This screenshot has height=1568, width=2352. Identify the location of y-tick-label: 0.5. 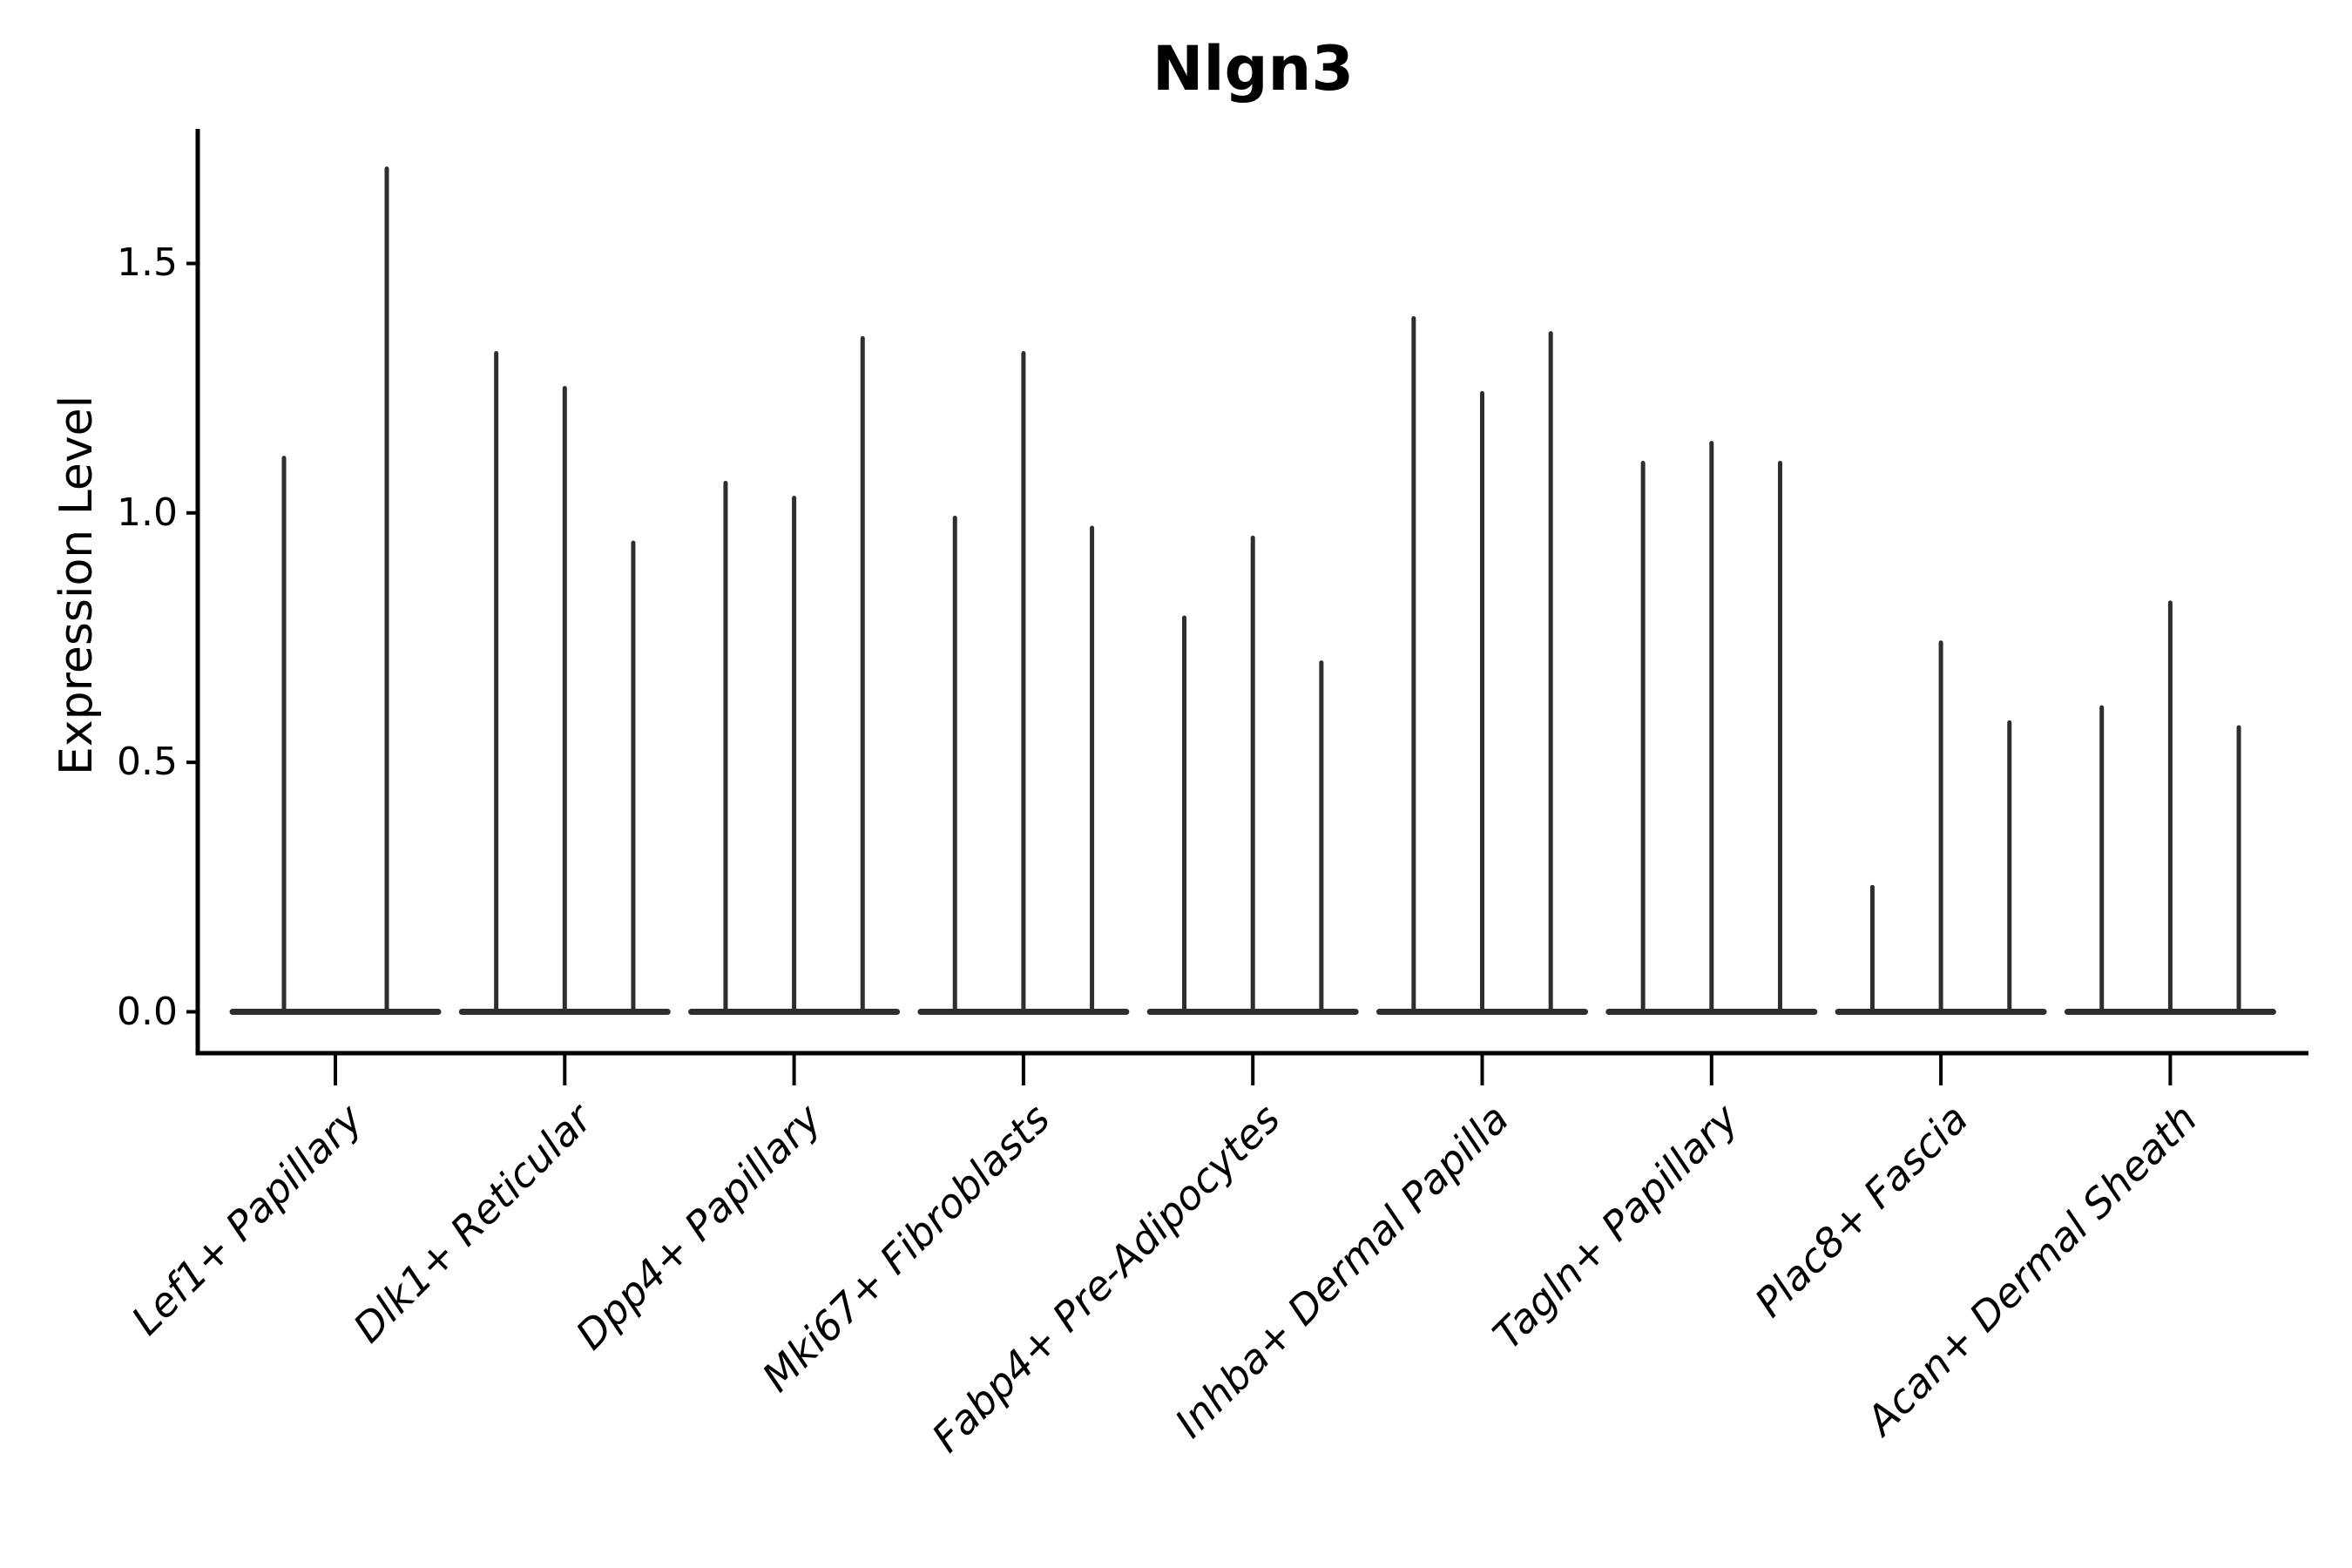
(147, 762).